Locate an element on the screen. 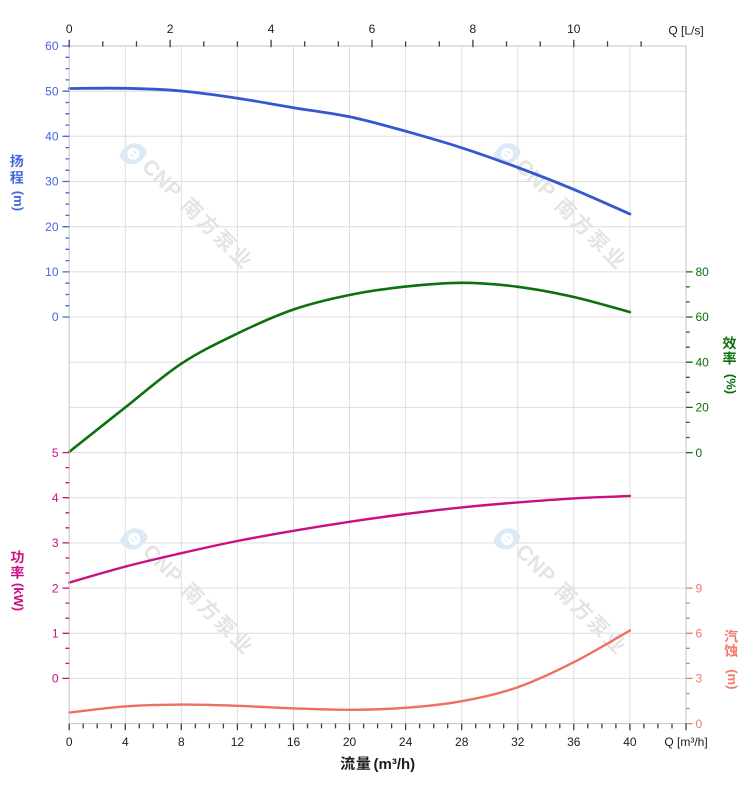 This screenshot has height=797, width=752. svg-text: 24 is located at coordinates (406, 742).